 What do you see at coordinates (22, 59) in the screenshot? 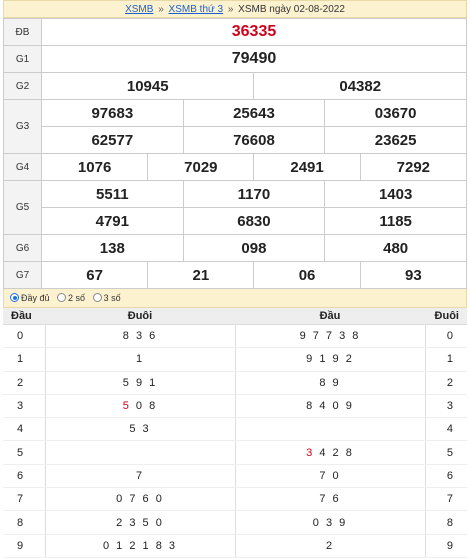
I see `prize-label: G1` at bounding box center [22, 59].